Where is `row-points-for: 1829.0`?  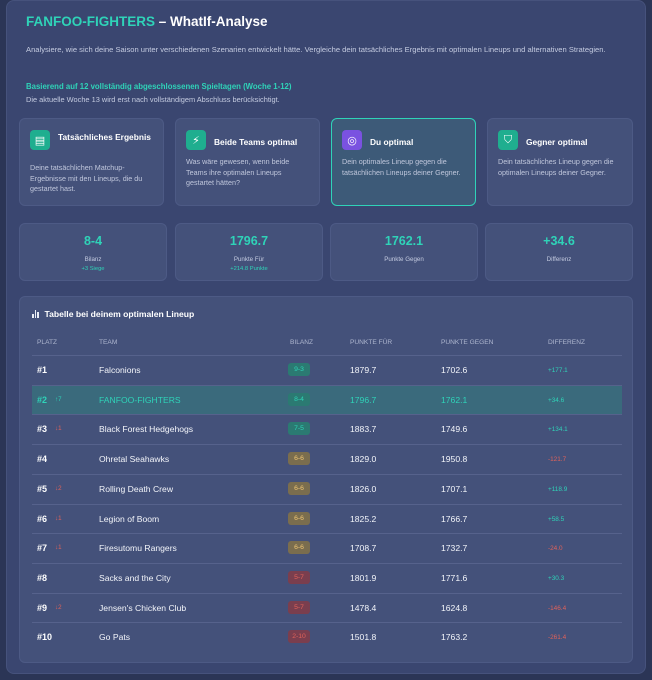
row-points-for: 1829.0 is located at coordinates (363, 459).